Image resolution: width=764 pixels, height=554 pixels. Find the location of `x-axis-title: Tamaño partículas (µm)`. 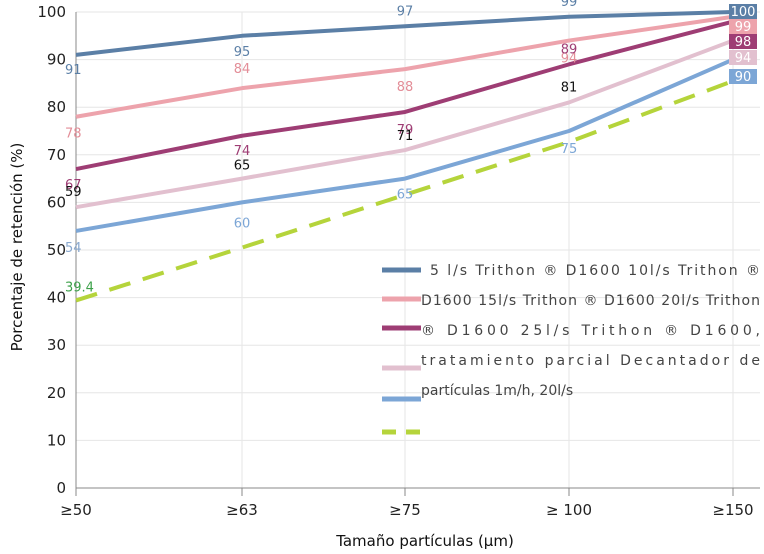

x-axis-title: Tamaño partículas (µm) is located at coordinates (424, 541).